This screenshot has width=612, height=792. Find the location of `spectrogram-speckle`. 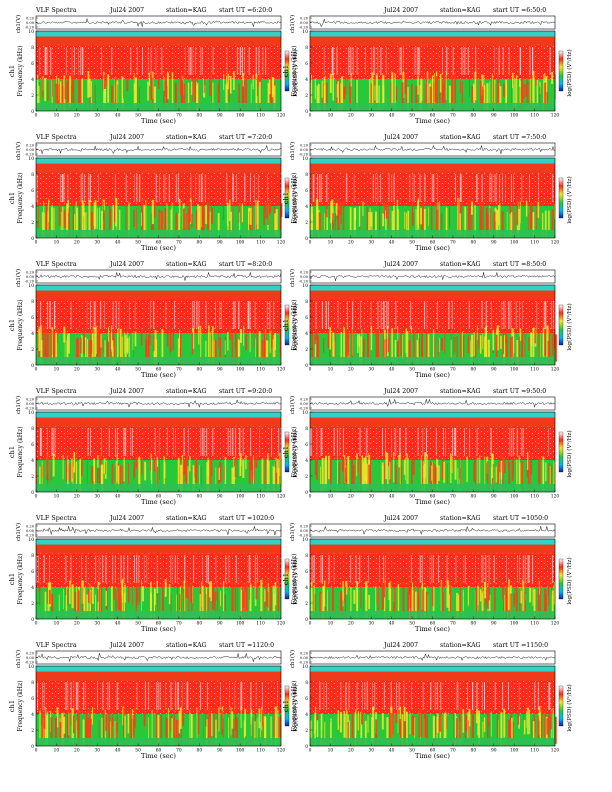

spectrogram-speckle is located at coordinates (432, 316).